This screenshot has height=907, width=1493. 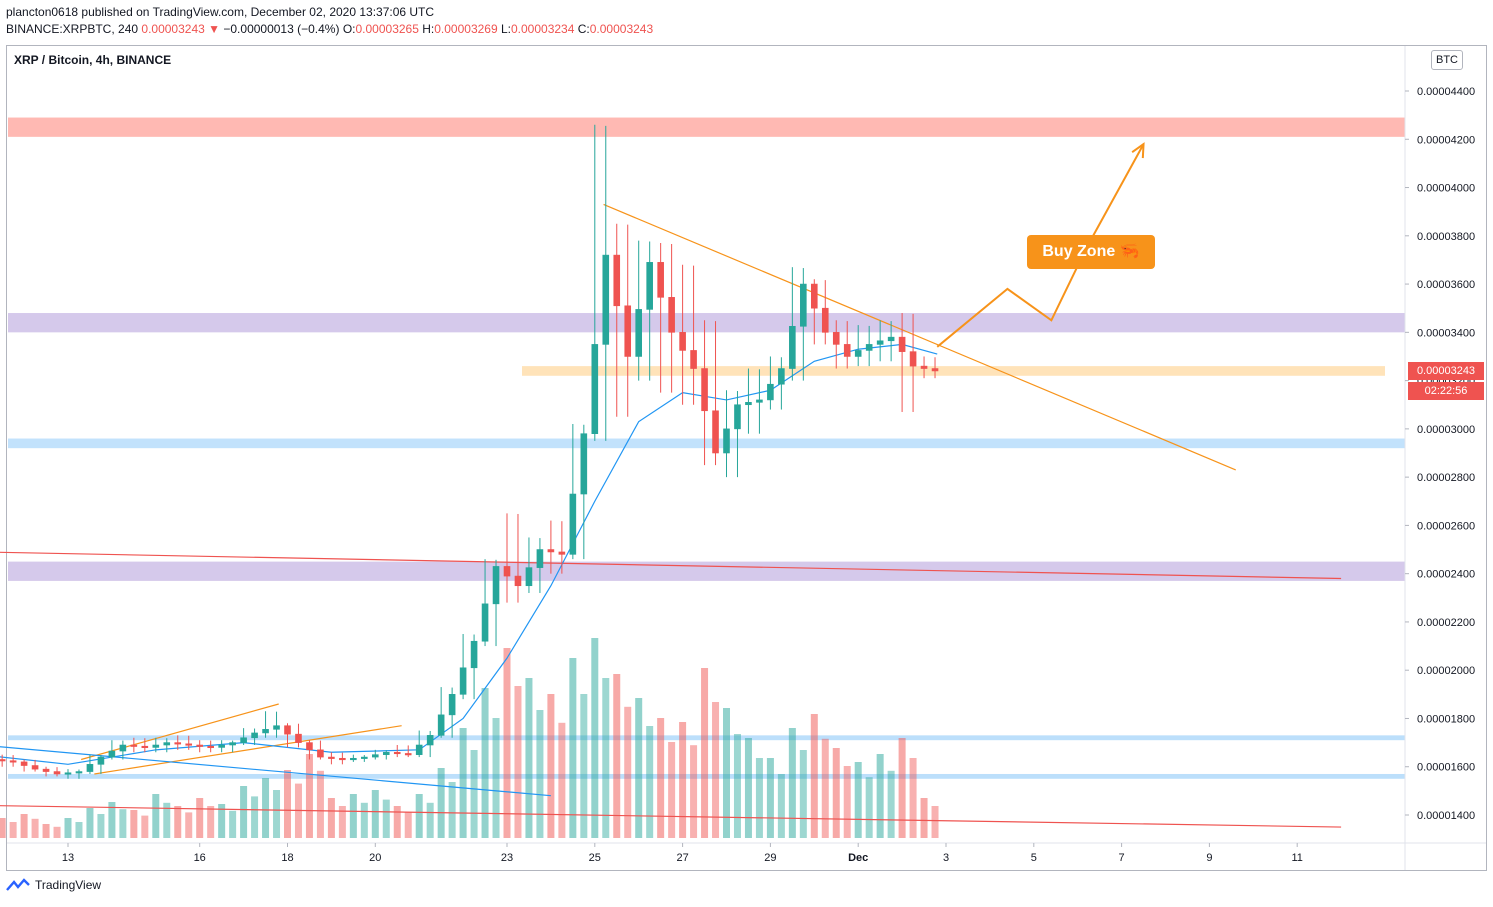 I want to click on low-label: L:, so click(x=505, y=29).